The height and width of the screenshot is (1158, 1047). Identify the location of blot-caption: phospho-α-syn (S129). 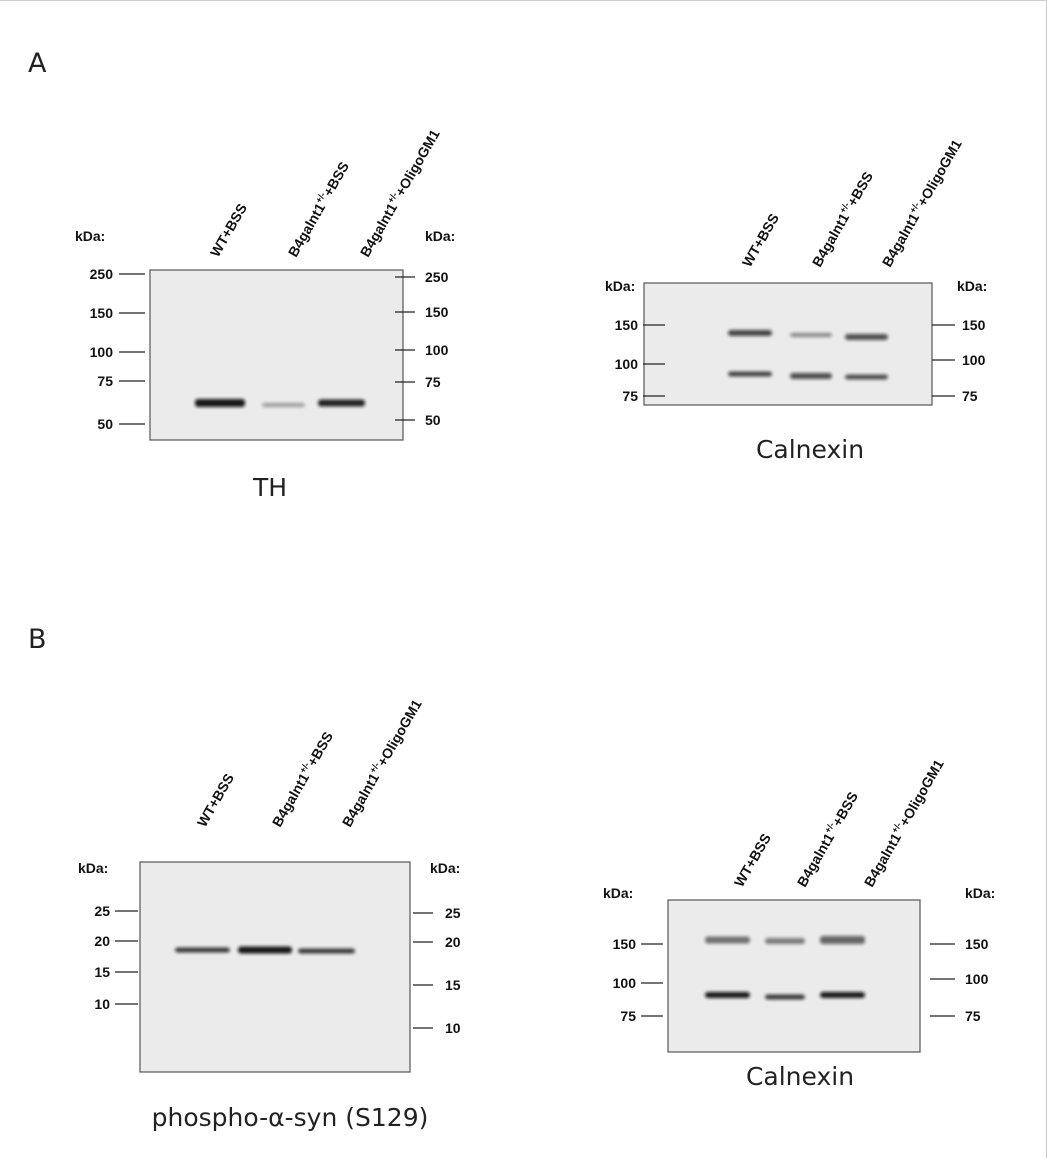
(290, 1117).